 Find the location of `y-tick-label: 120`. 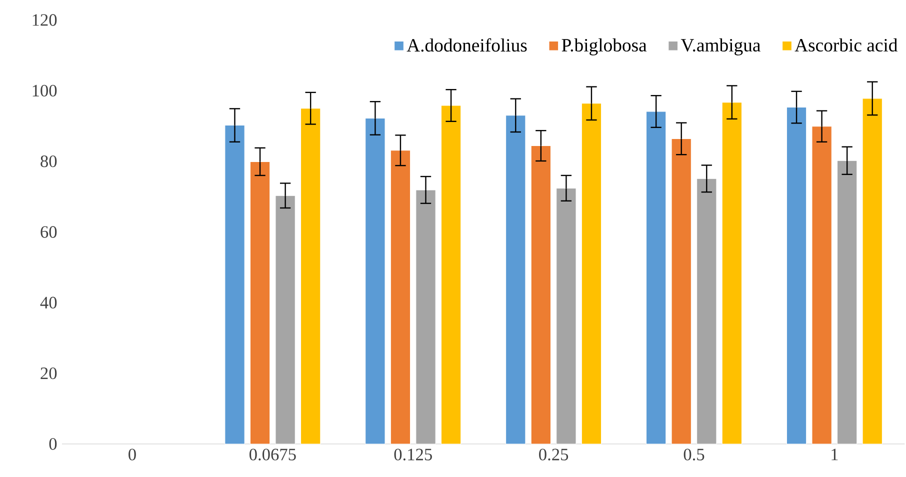

y-tick-label: 120 is located at coordinates (44, 20).